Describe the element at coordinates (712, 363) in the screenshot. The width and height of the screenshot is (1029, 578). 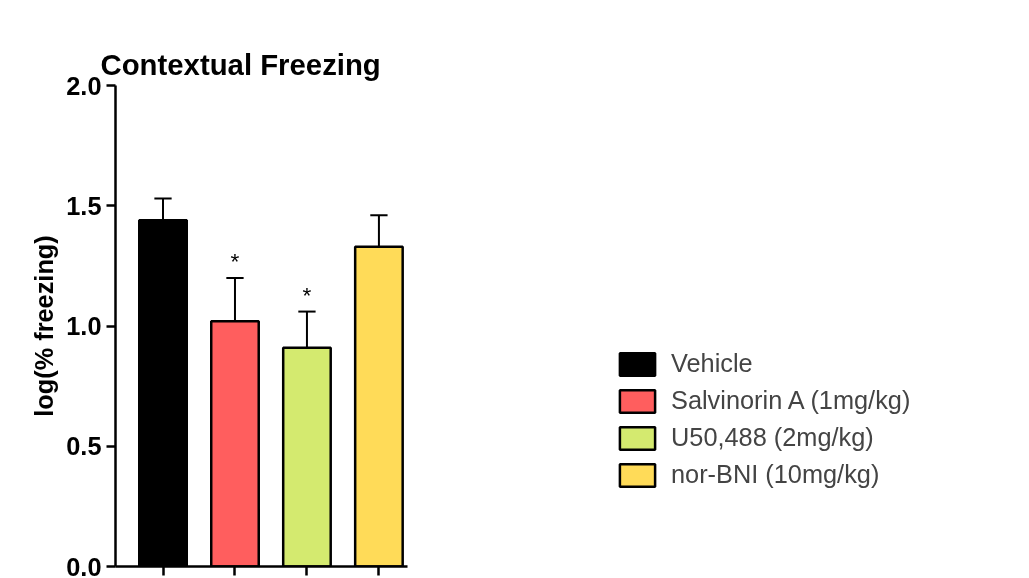
I see `legend-label: Vehicle` at that location.